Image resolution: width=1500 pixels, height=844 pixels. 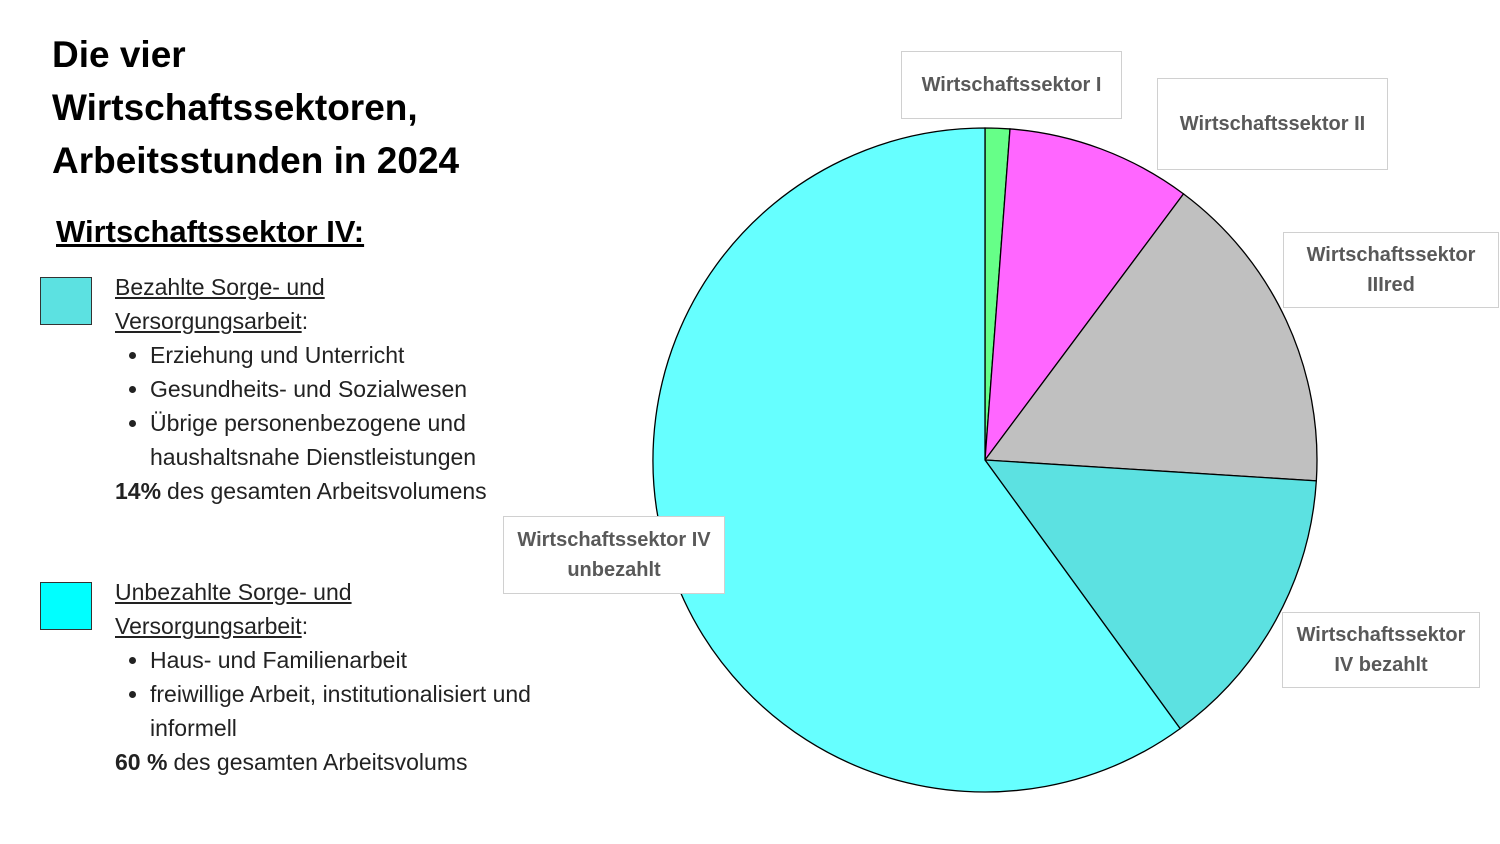 I want to click on slice-label: Wirtschaftssektor IV bezahlt, so click(x=1381, y=650).